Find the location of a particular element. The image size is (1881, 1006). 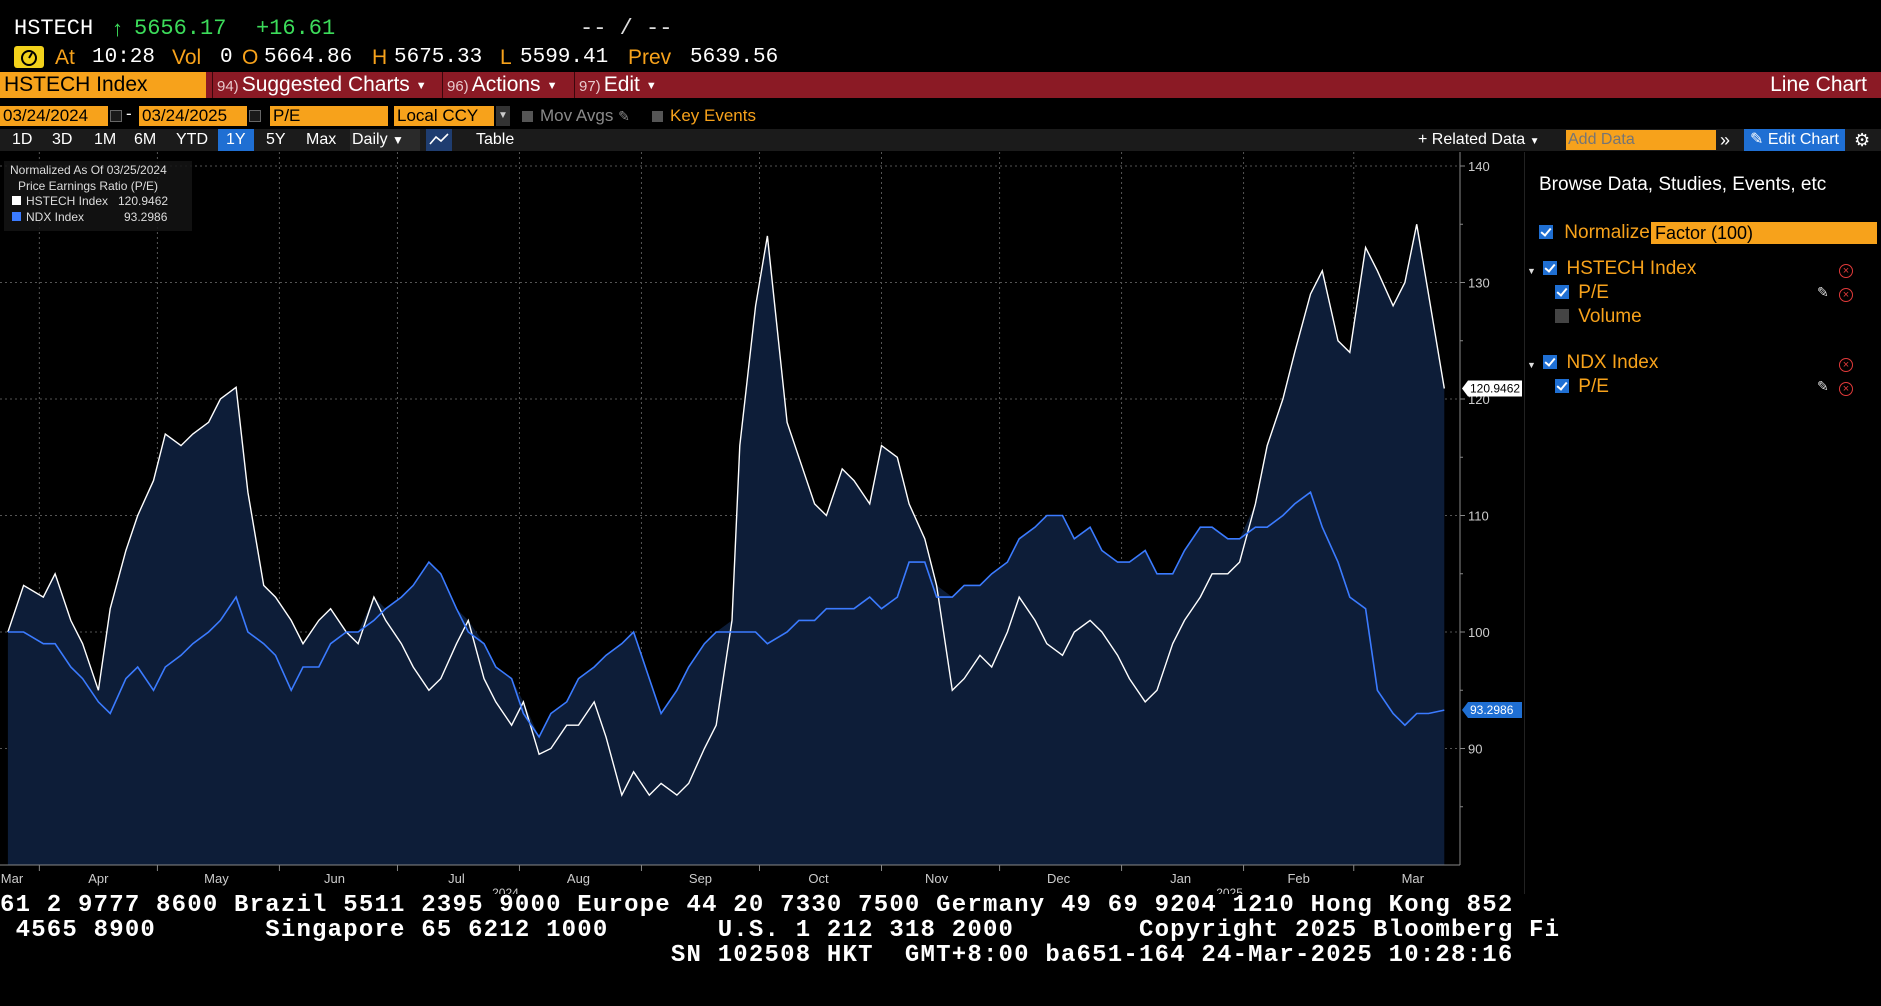

edit-chart-button: ✎ Edit Chart is located at coordinates (1794, 140).